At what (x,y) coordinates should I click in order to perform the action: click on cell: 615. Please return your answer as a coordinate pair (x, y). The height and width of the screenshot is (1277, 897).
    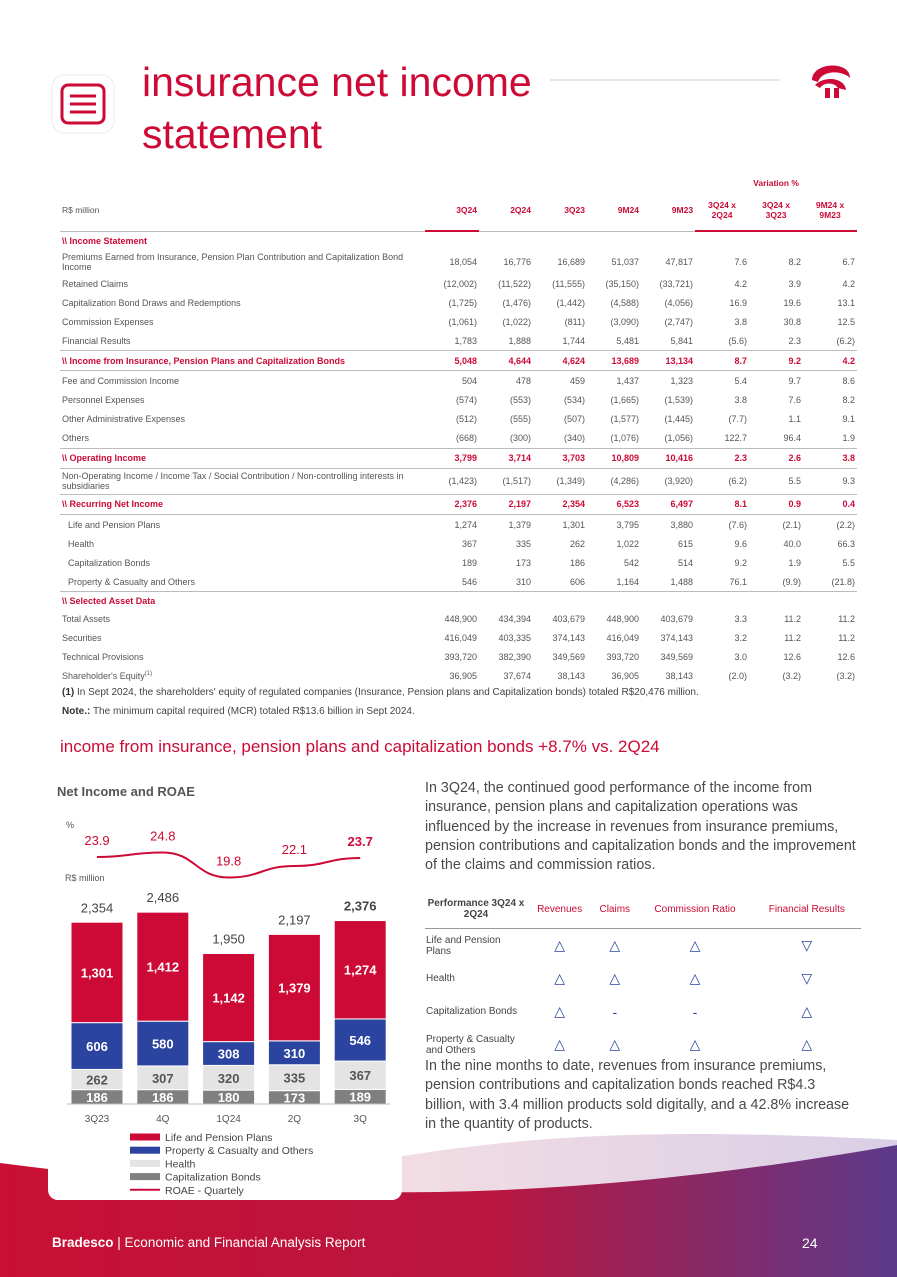
    Looking at the image, I should click on (686, 543).